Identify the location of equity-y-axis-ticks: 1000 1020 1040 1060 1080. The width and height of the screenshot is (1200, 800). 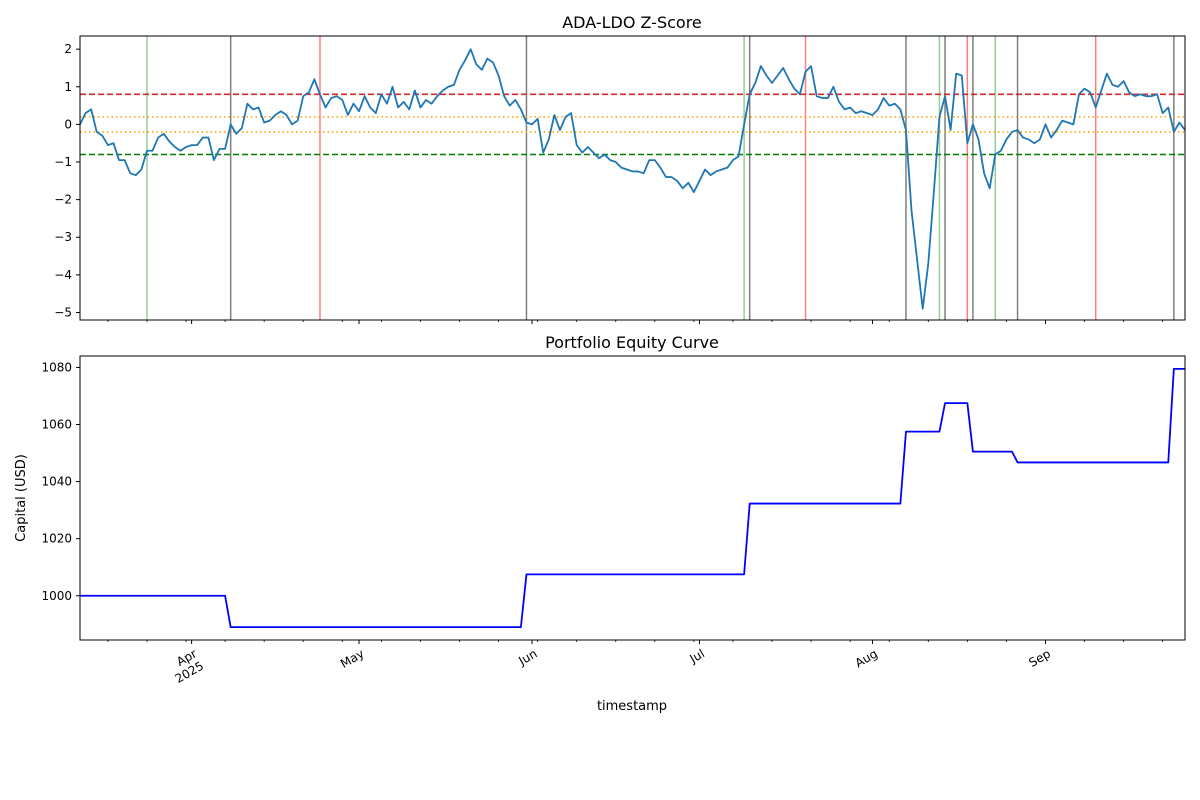
(60, 481).